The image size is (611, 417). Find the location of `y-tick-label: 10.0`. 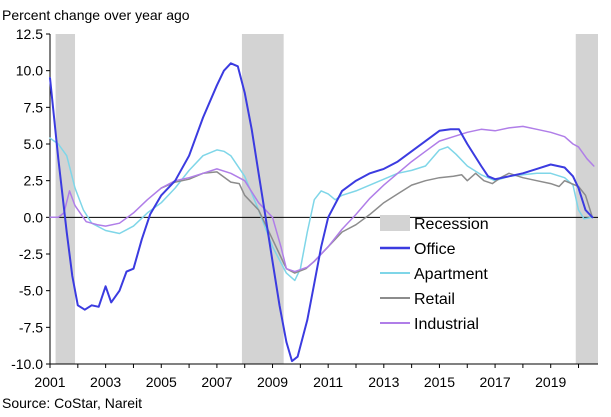

y-tick-label: 10.0 is located at coordinates (29, 71).